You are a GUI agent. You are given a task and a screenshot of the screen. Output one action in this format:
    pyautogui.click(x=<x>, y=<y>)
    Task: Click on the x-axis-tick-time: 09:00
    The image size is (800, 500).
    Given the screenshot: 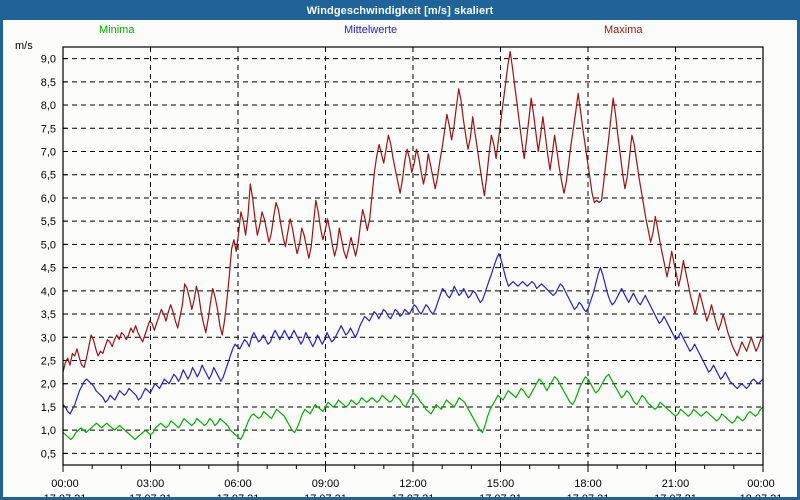 What is the action you would take?
    pyautogui.click(x=326, y=484)
    